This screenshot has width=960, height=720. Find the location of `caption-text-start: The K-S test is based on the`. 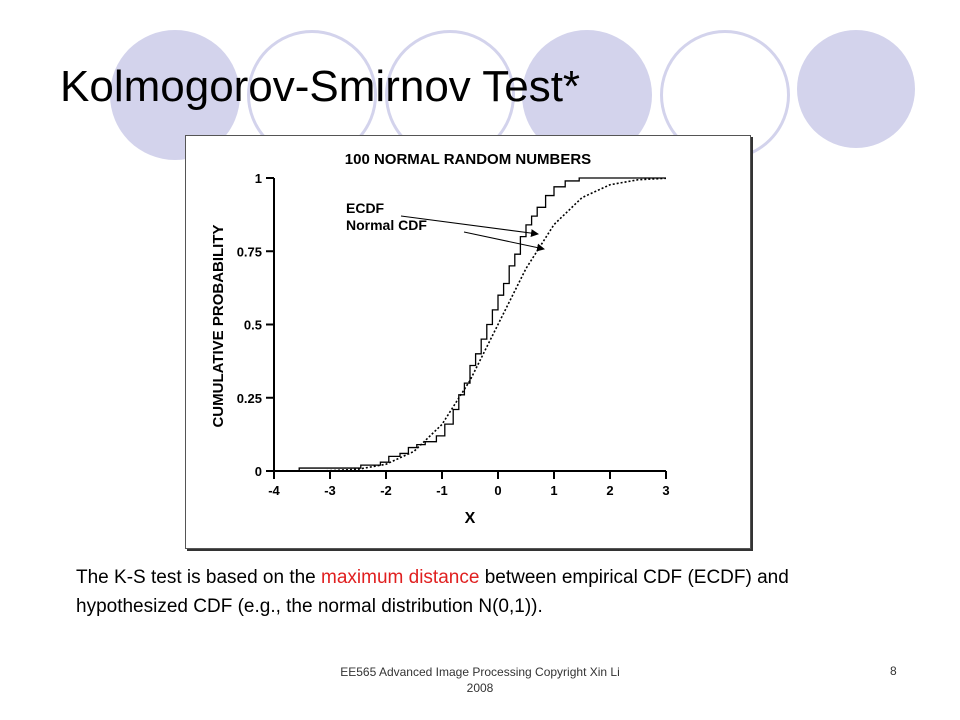

caption-text-start: The K-S test is based on the is located at coordinates (199, 577).